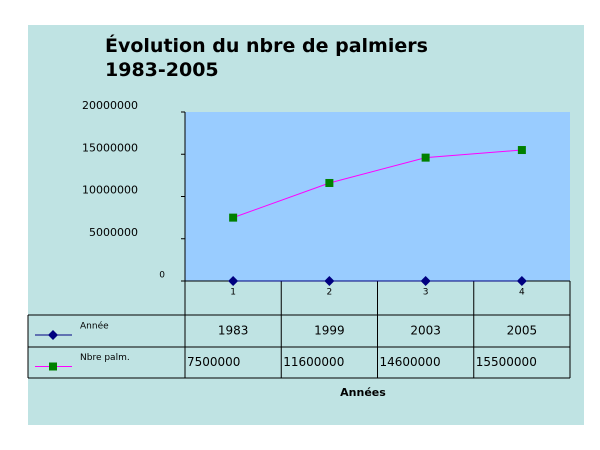  What do you see at coordinates (522, 331) in the screenshot?
I see `table-value: 2005` at bounding box center [522, 331].